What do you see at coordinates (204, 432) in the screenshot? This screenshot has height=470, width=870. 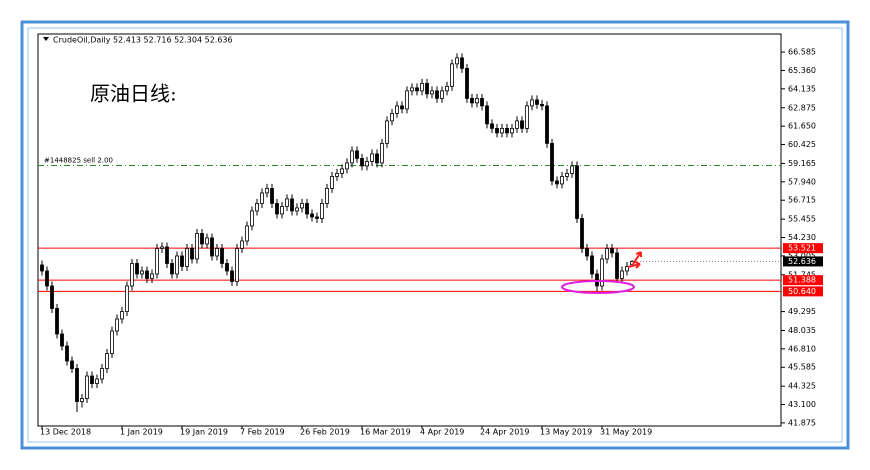 I see `x-tick-label: 19 Jan 2019` at bounding box center [204, 432].